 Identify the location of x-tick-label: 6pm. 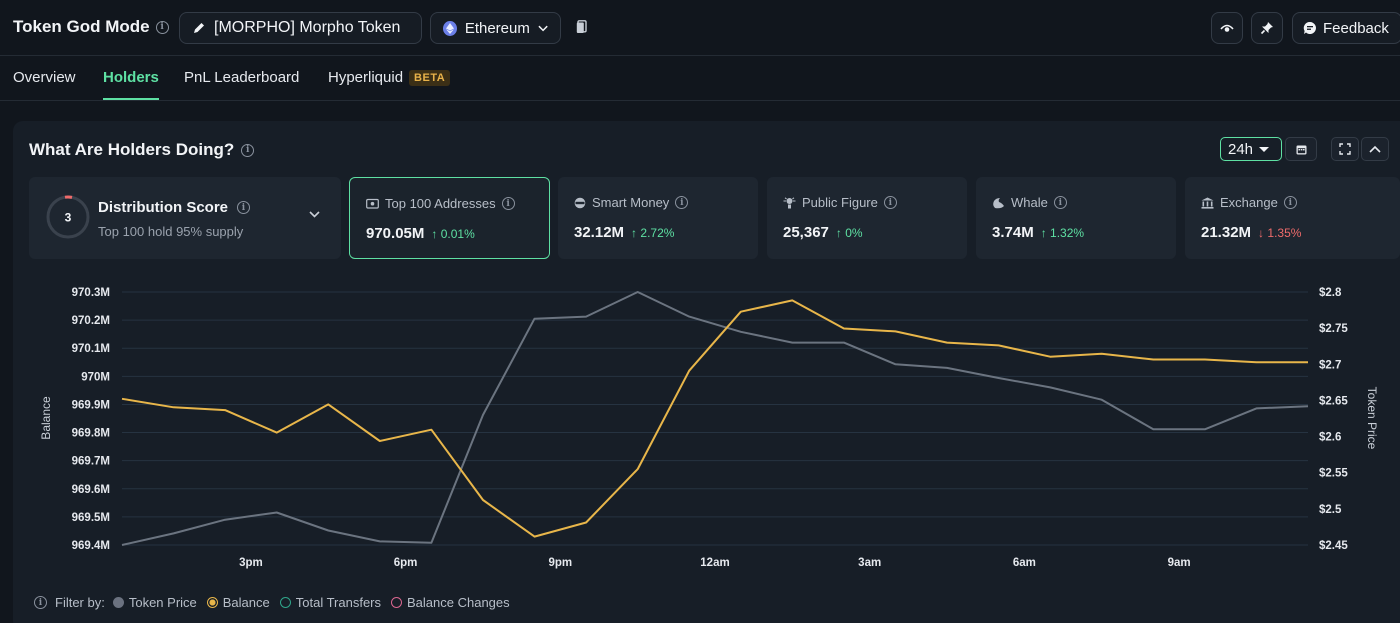
(406, 563).